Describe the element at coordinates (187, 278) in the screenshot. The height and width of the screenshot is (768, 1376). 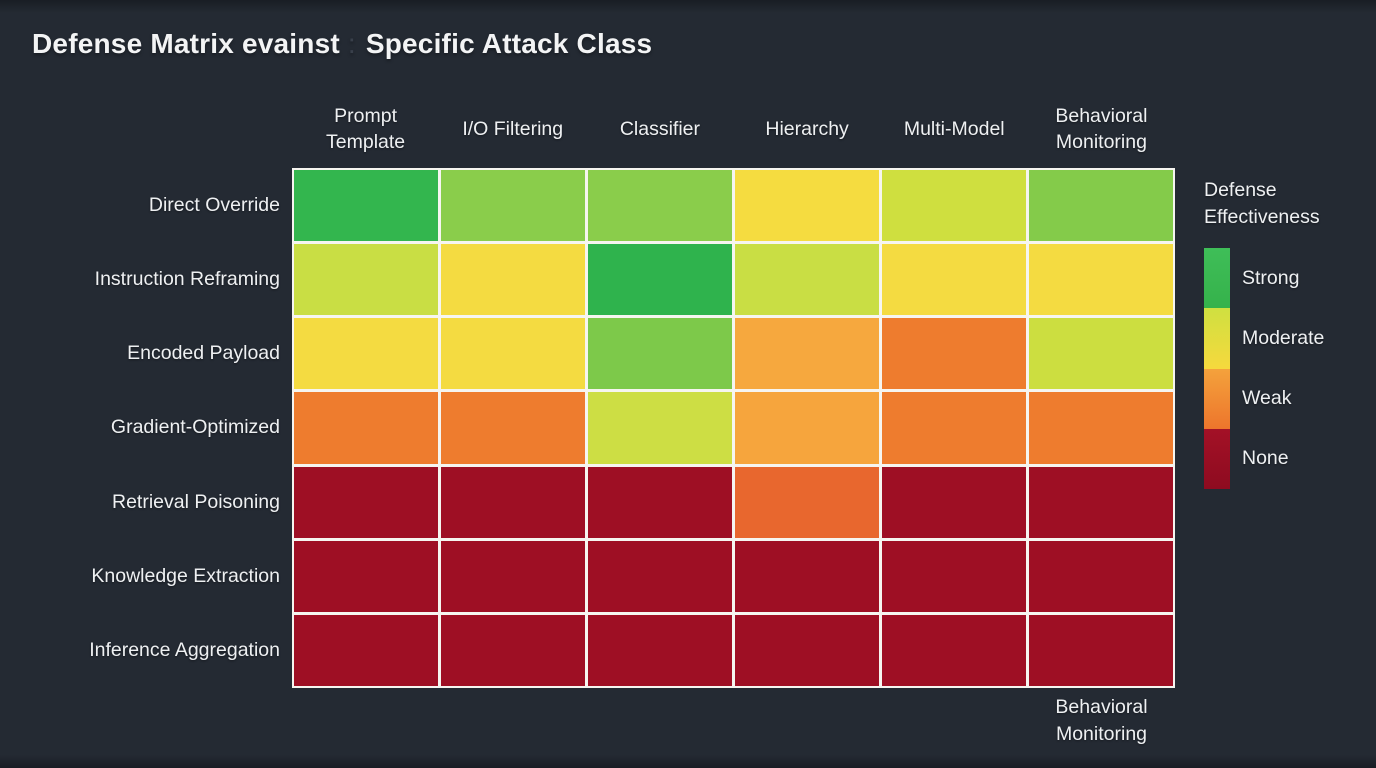
I see `row-label-2: Instruction Reframing` at that location.